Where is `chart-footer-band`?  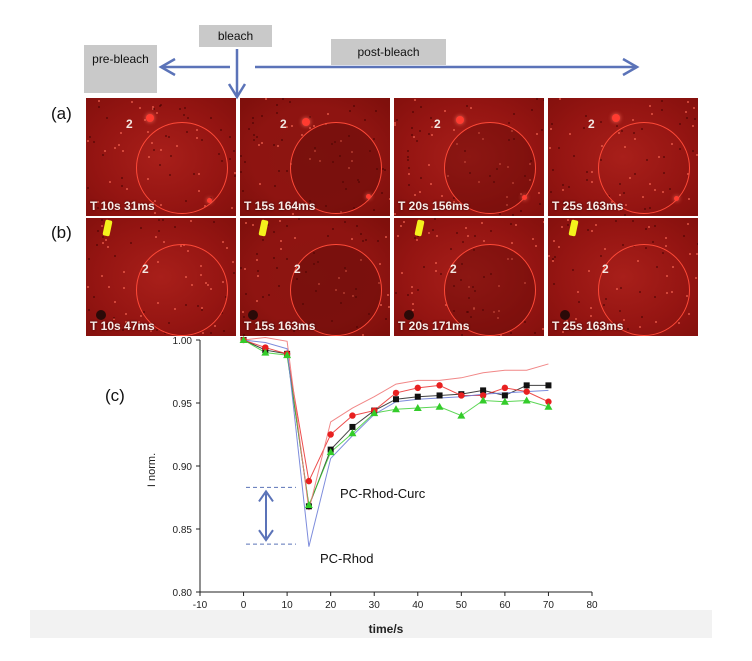 chart-footer-band is located at coordinates (371, 624).